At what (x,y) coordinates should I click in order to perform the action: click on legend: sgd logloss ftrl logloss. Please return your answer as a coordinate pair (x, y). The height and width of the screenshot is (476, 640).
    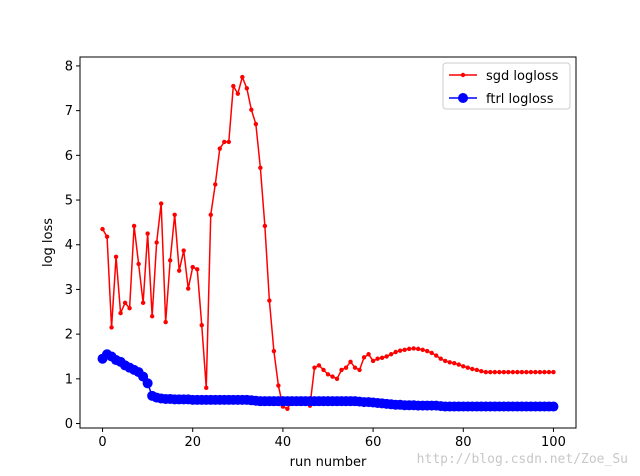
    Looking at the image, I should click on (506, 86).